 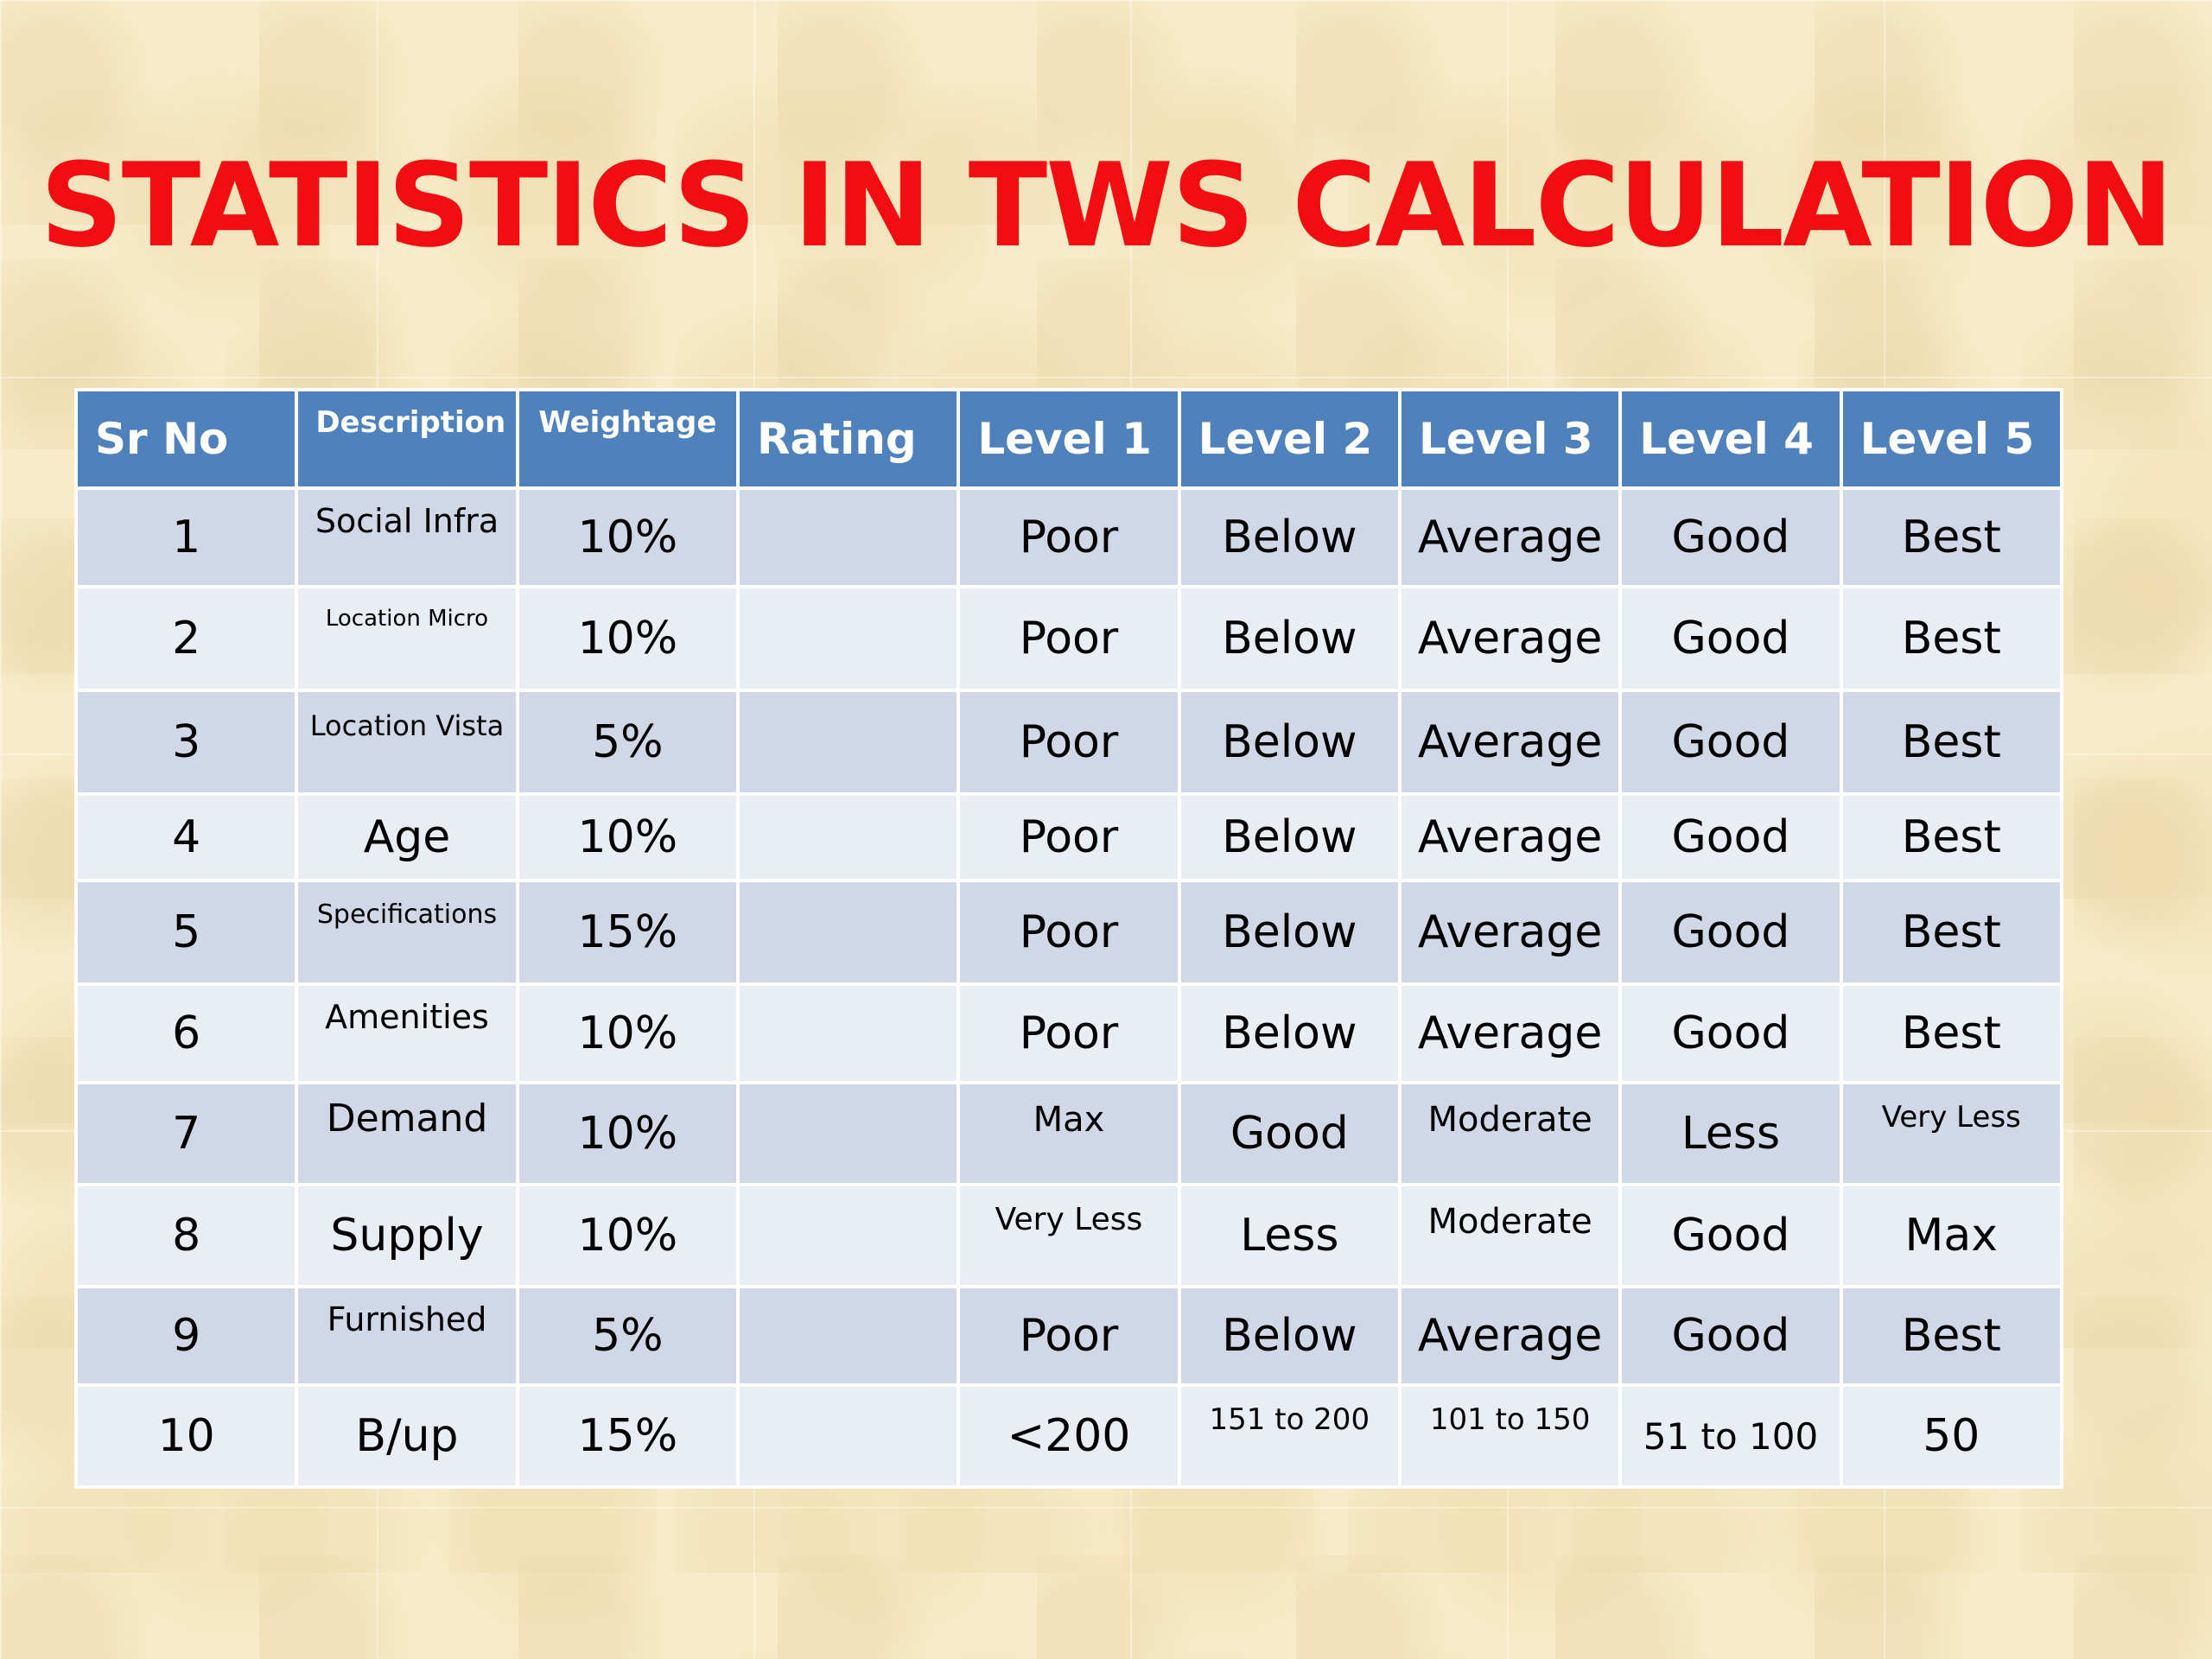 What do you see at coordinates (187, 1235) in the screenshot?
I see `cell-sr-no: 8` at bounding box center [187, 1235].